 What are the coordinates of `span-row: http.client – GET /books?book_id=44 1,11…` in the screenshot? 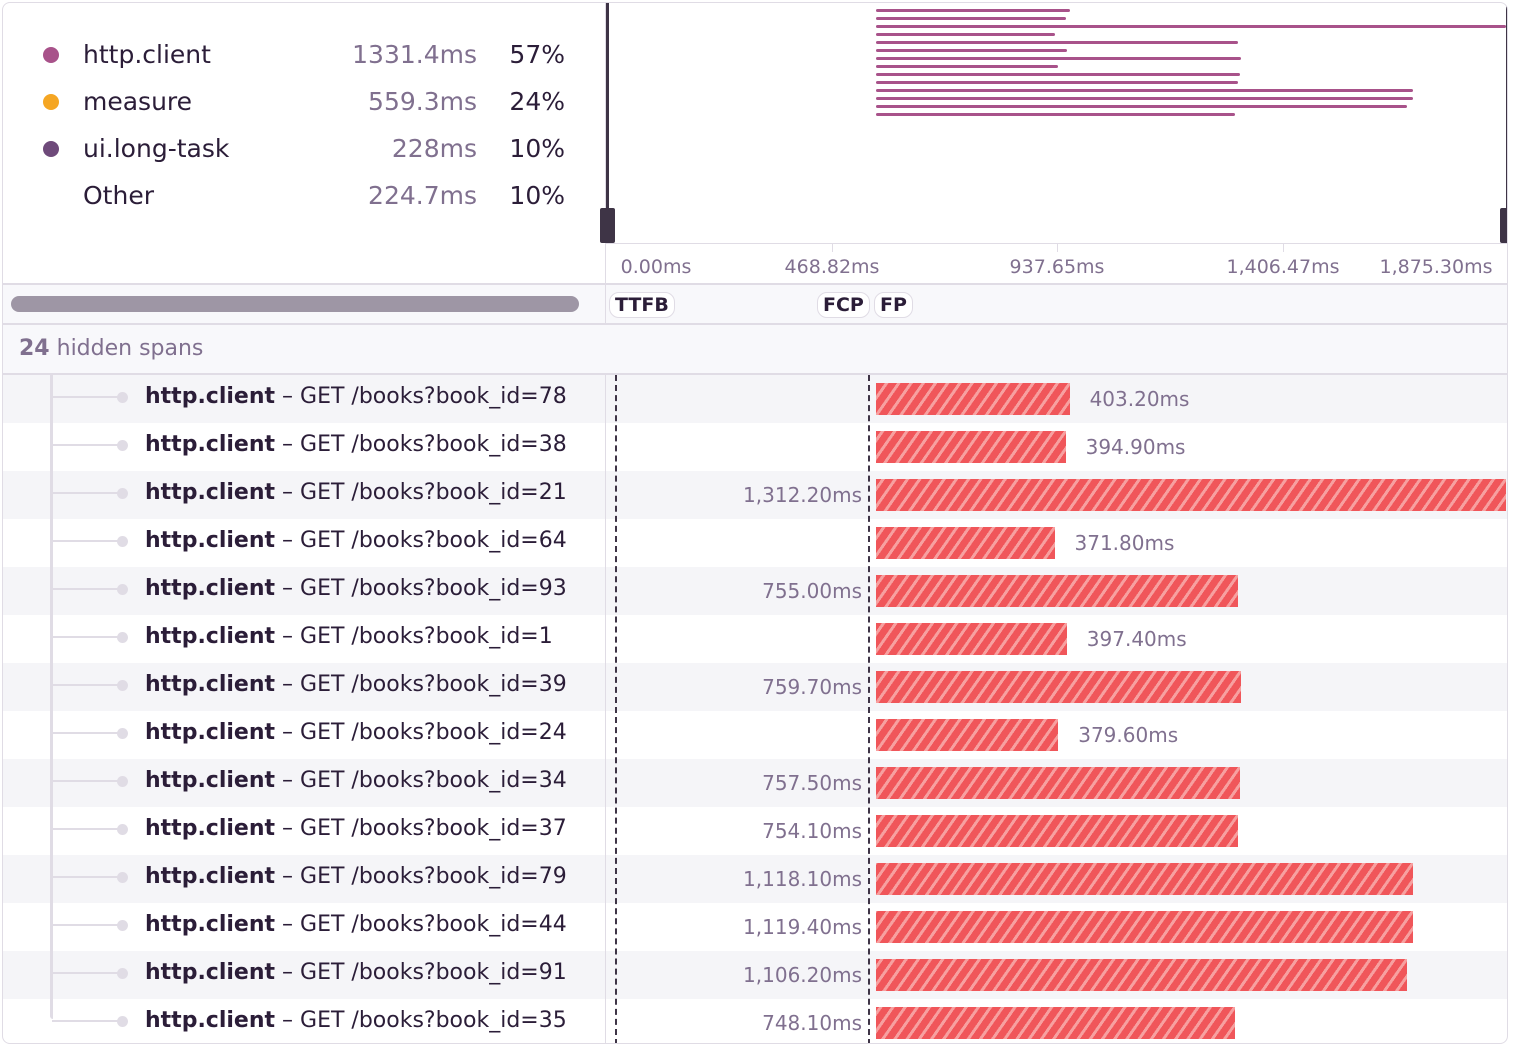 It's located at (755, 927).